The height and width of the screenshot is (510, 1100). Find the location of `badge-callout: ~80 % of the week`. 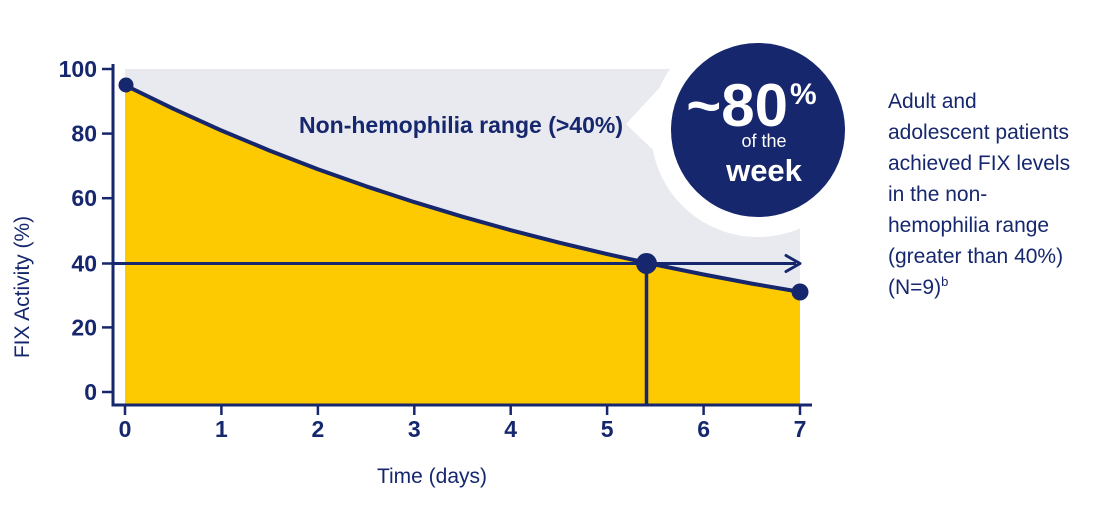

badge-callout: ~80 % of the week is located at coordinates (745, 130).